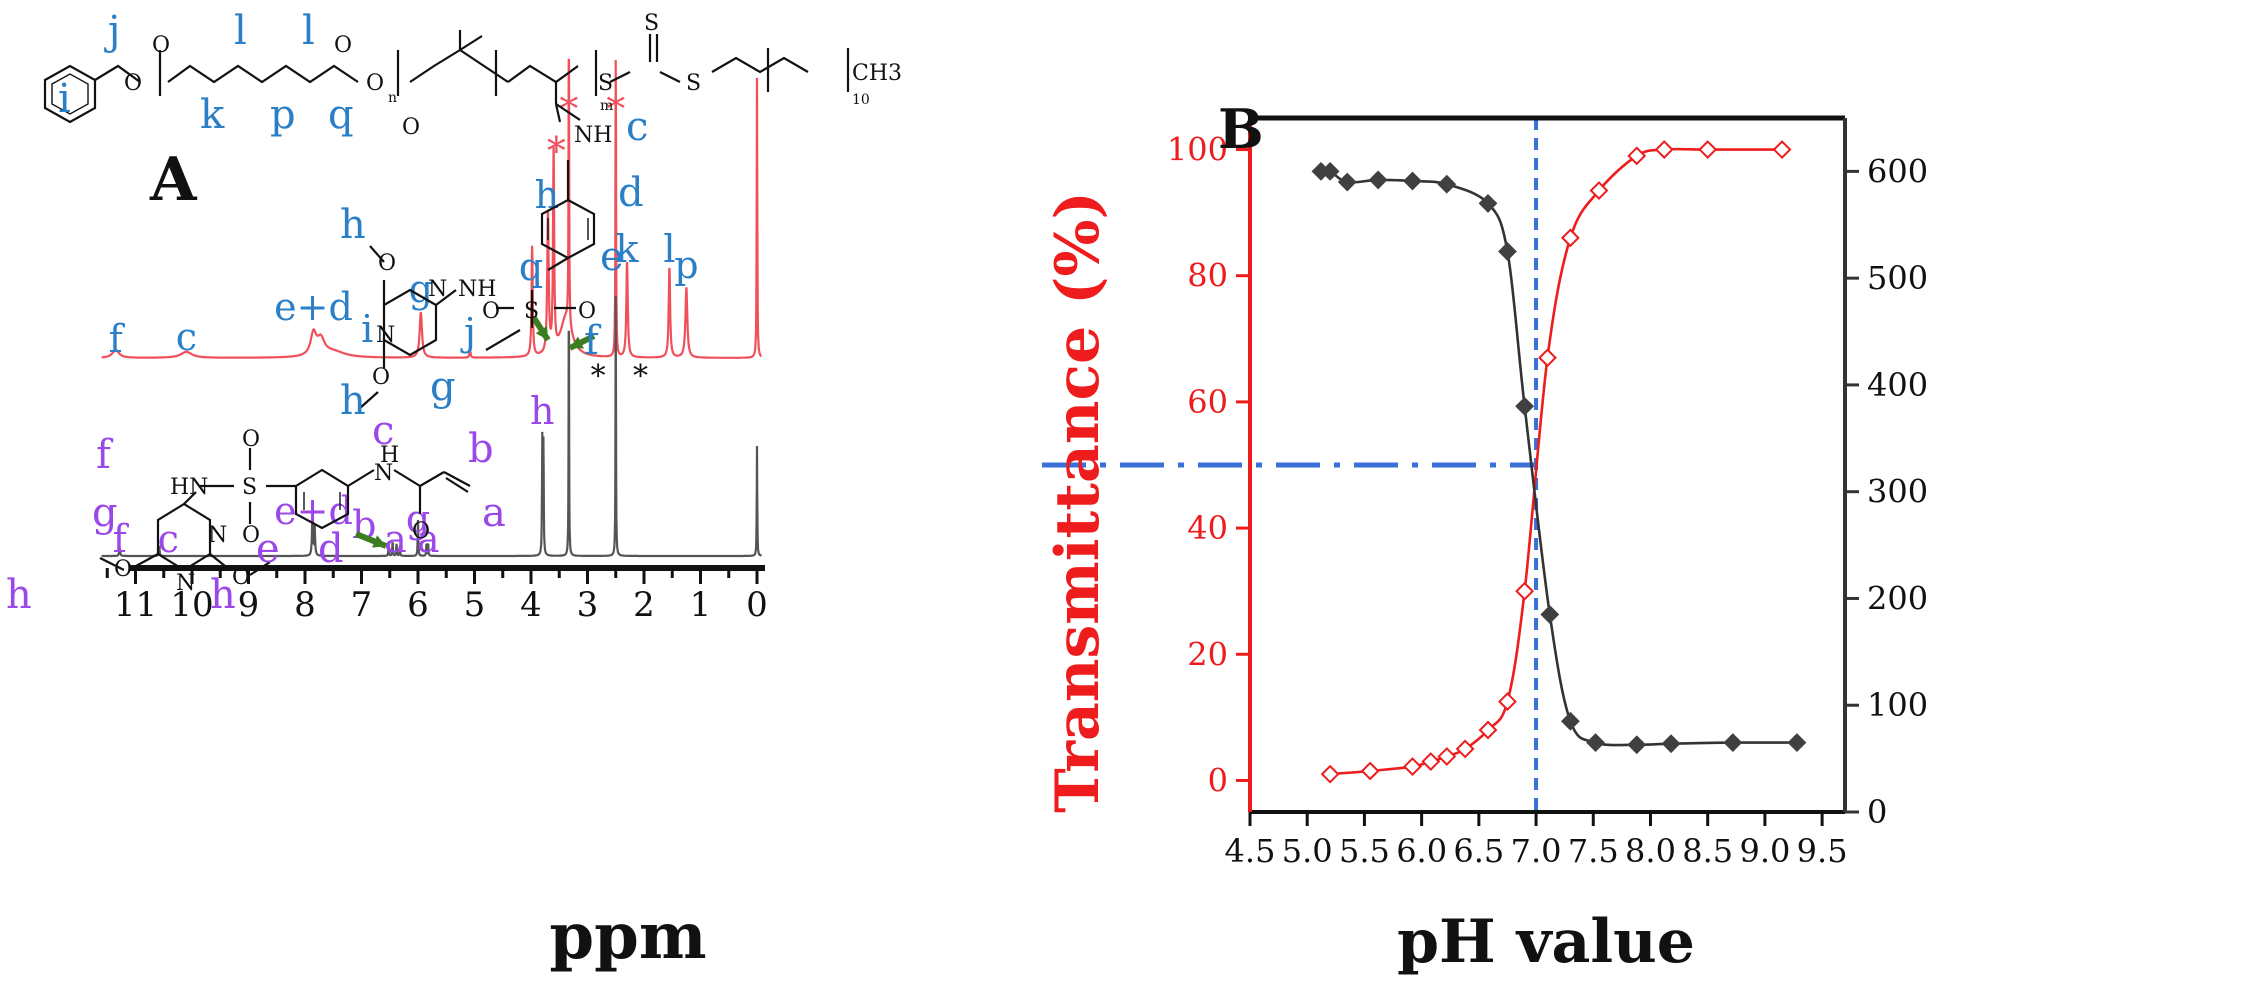  What do you see at coordinates (1897, 705) in the screenshot?
I see `panel-b-right-tick-label: 100` at bounding box center [1897, 705].